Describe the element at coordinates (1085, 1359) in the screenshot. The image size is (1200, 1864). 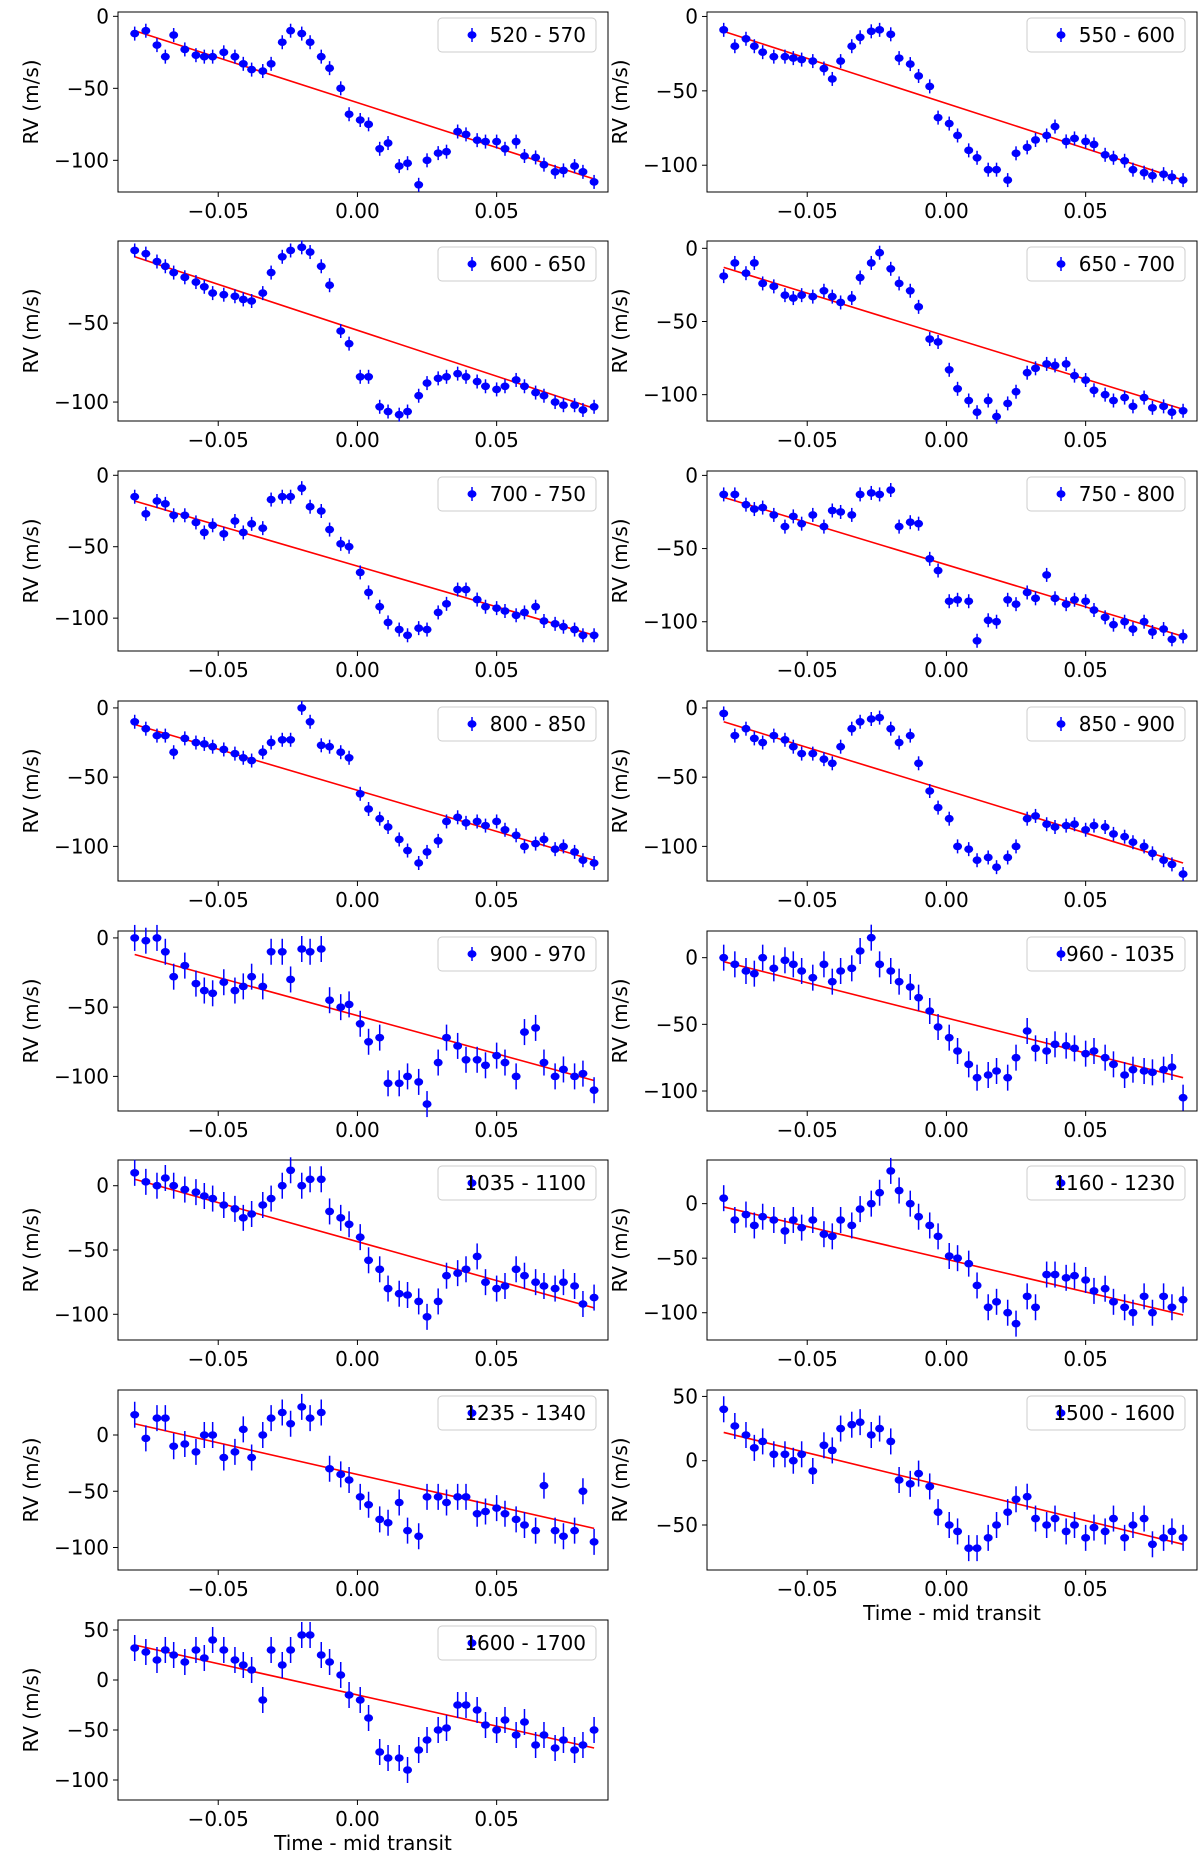
I see `x-tick-label: 0.05` at that location.